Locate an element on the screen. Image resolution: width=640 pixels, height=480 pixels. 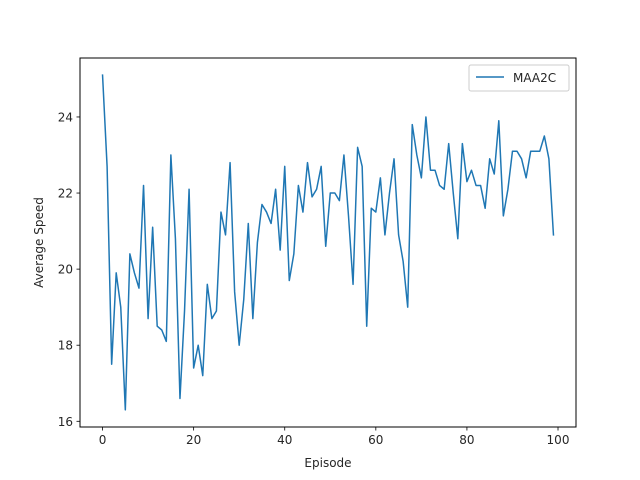
x-axis-label: Episode is located at coordinates (327, 463).